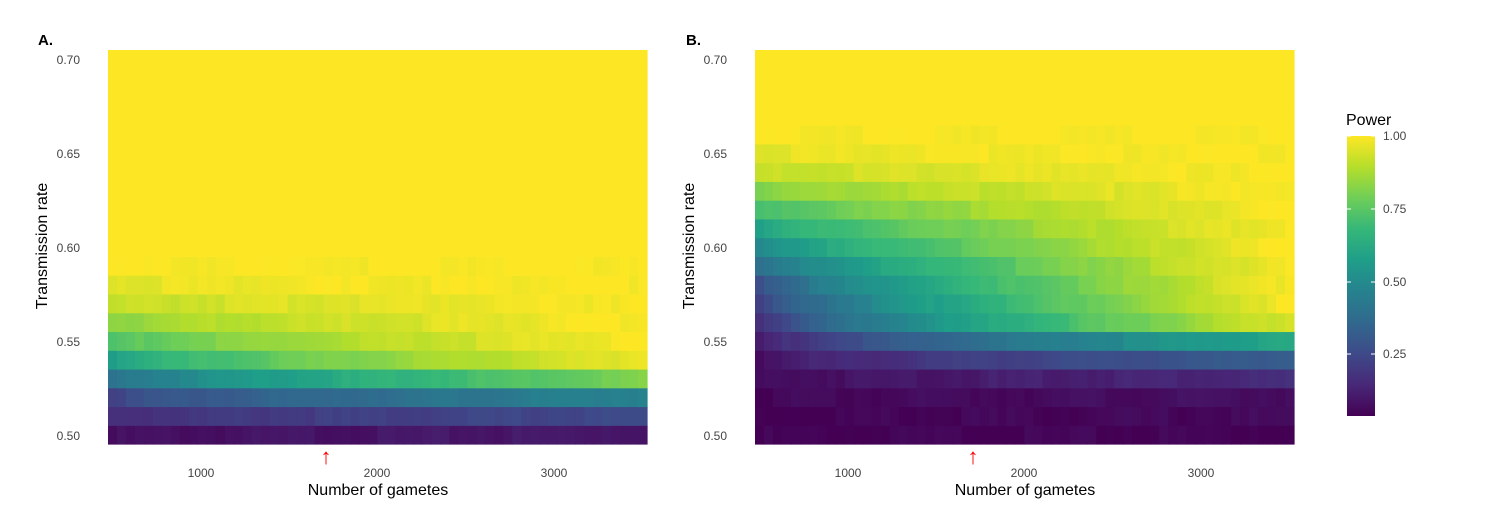 This screenshot has height=528, width=1500. What do you see at coordinates (1025, 490) in the screenshot?
I see `panel-b-x-axis-title: Number of gametes` at bounding box center [1025, 490].